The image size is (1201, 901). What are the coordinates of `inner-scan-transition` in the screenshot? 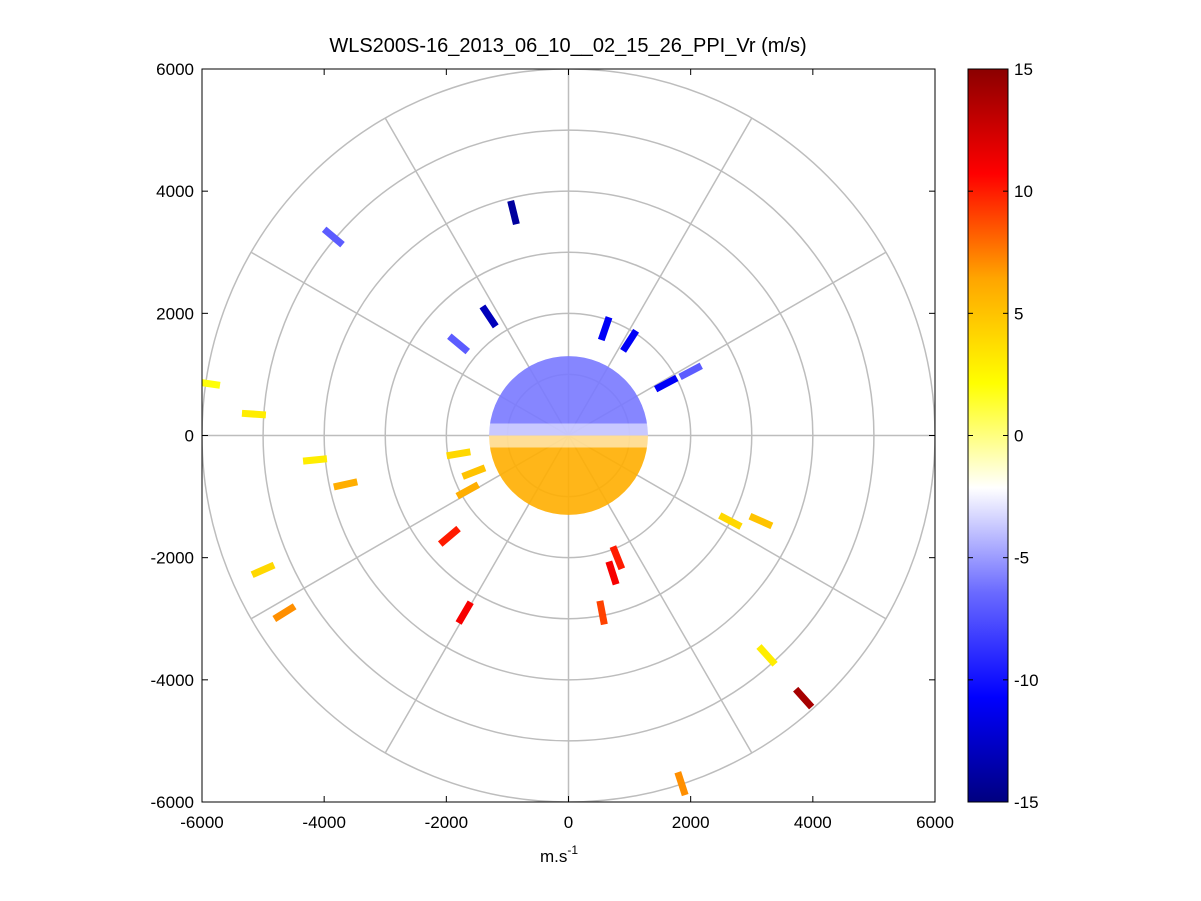 It's located at (568, 435).